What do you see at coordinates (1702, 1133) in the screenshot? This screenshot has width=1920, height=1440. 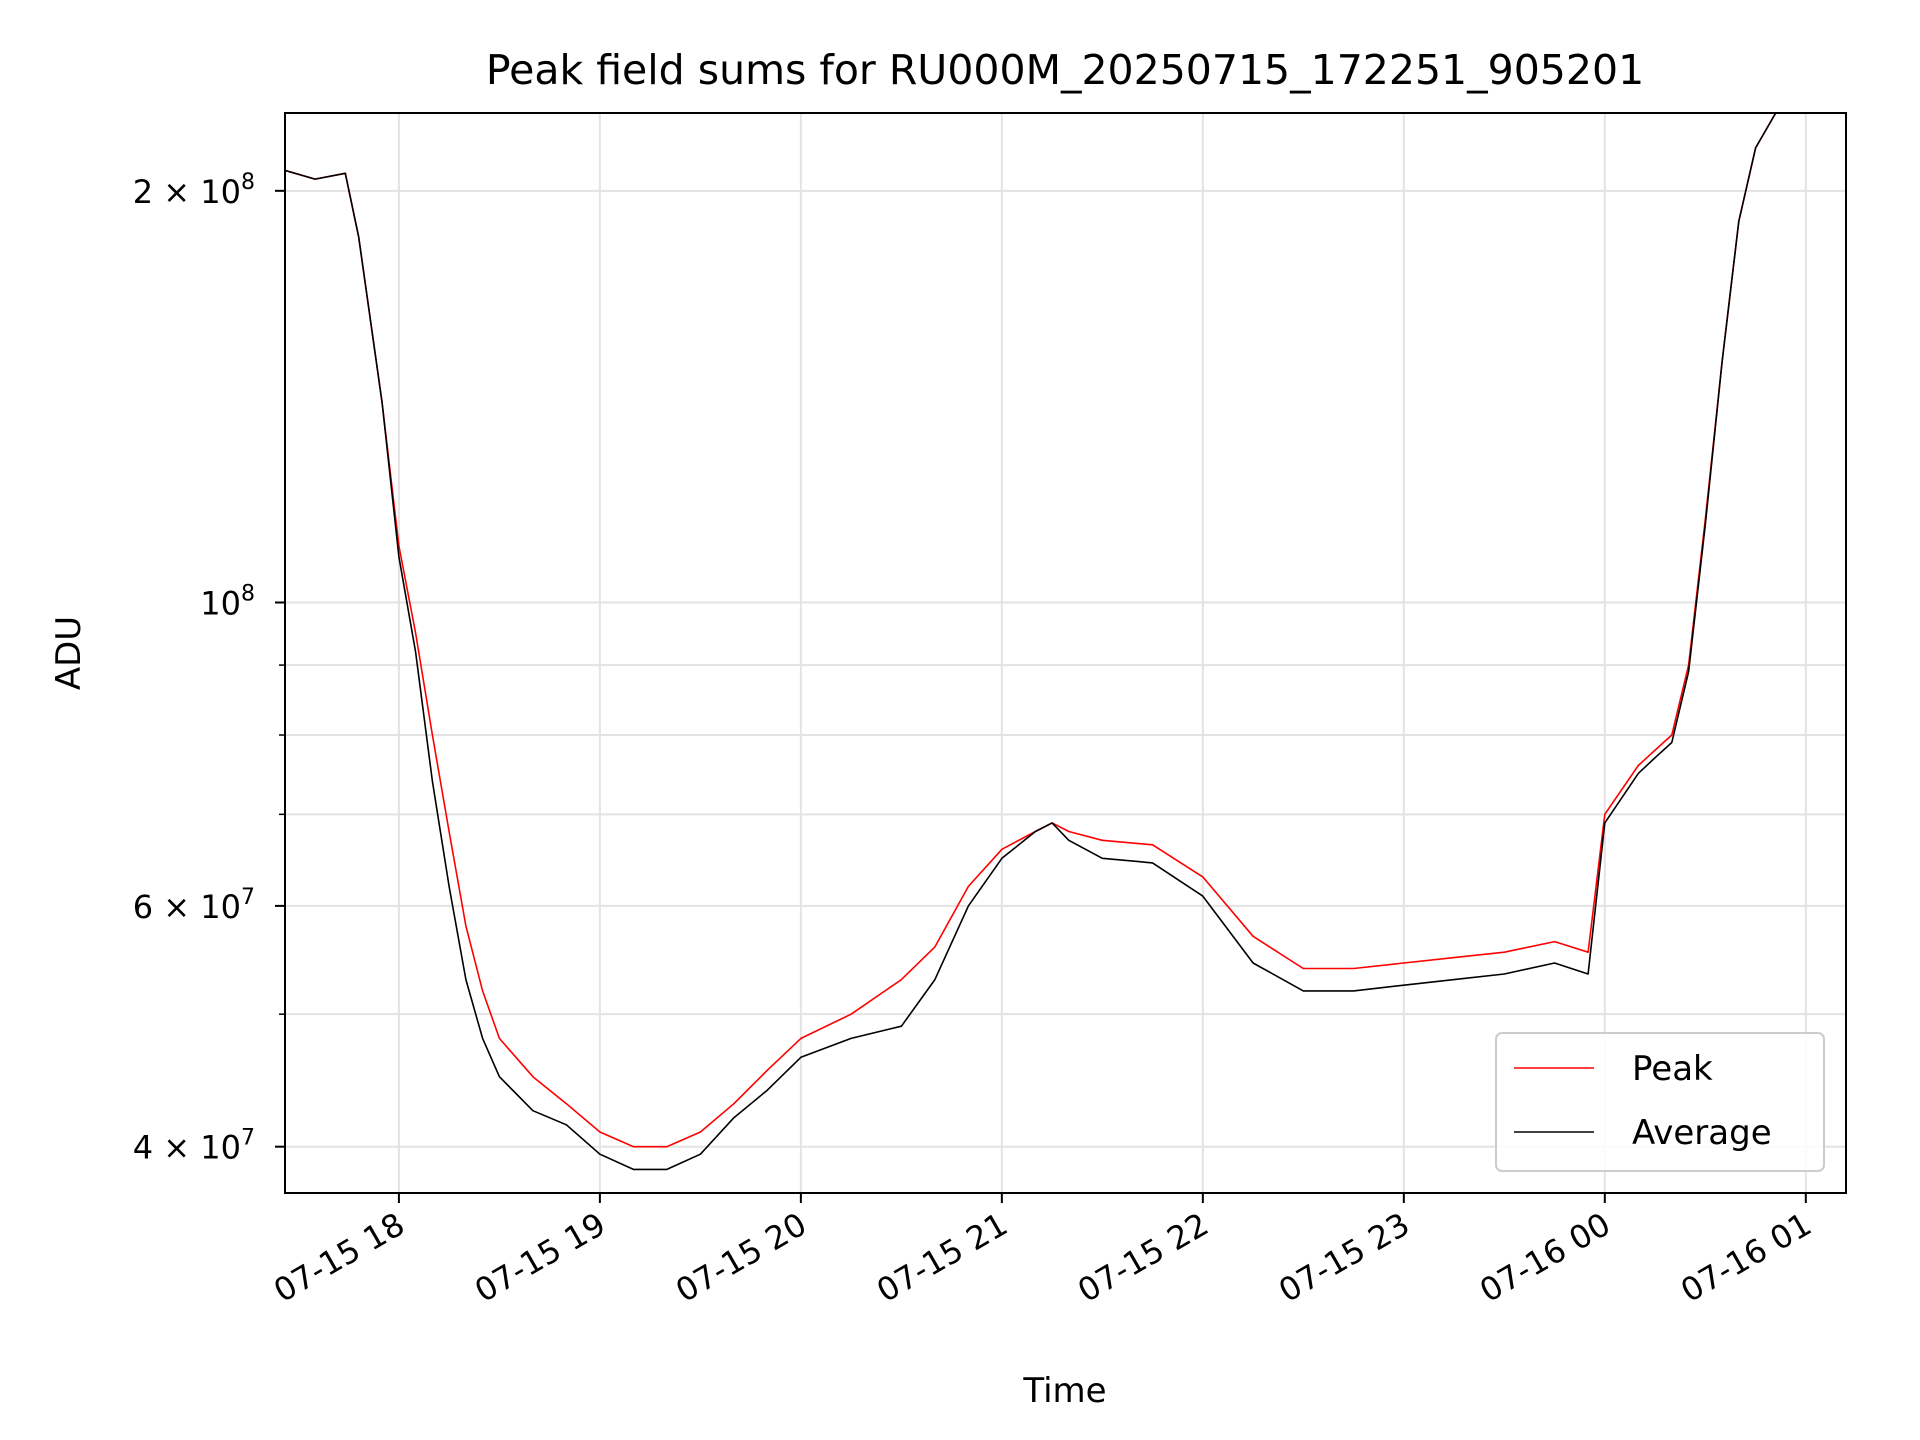 I see `legend-label-average: Average` at bounding box center [1702, 1133].